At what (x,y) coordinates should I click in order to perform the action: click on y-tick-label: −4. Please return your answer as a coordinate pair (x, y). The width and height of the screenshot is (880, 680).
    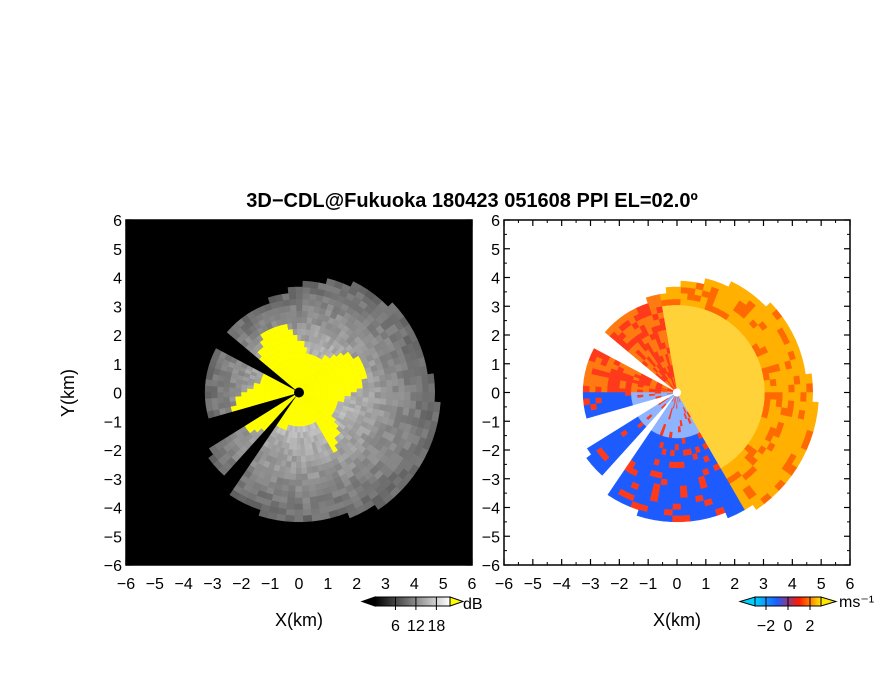
    Looking at the image, I should click on (113, 509).